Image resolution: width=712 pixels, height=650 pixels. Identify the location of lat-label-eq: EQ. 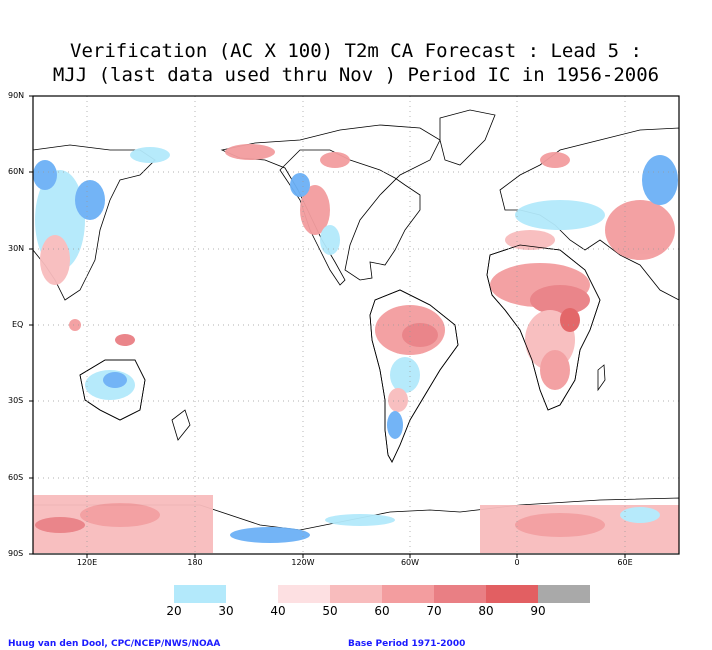
(18, 324).